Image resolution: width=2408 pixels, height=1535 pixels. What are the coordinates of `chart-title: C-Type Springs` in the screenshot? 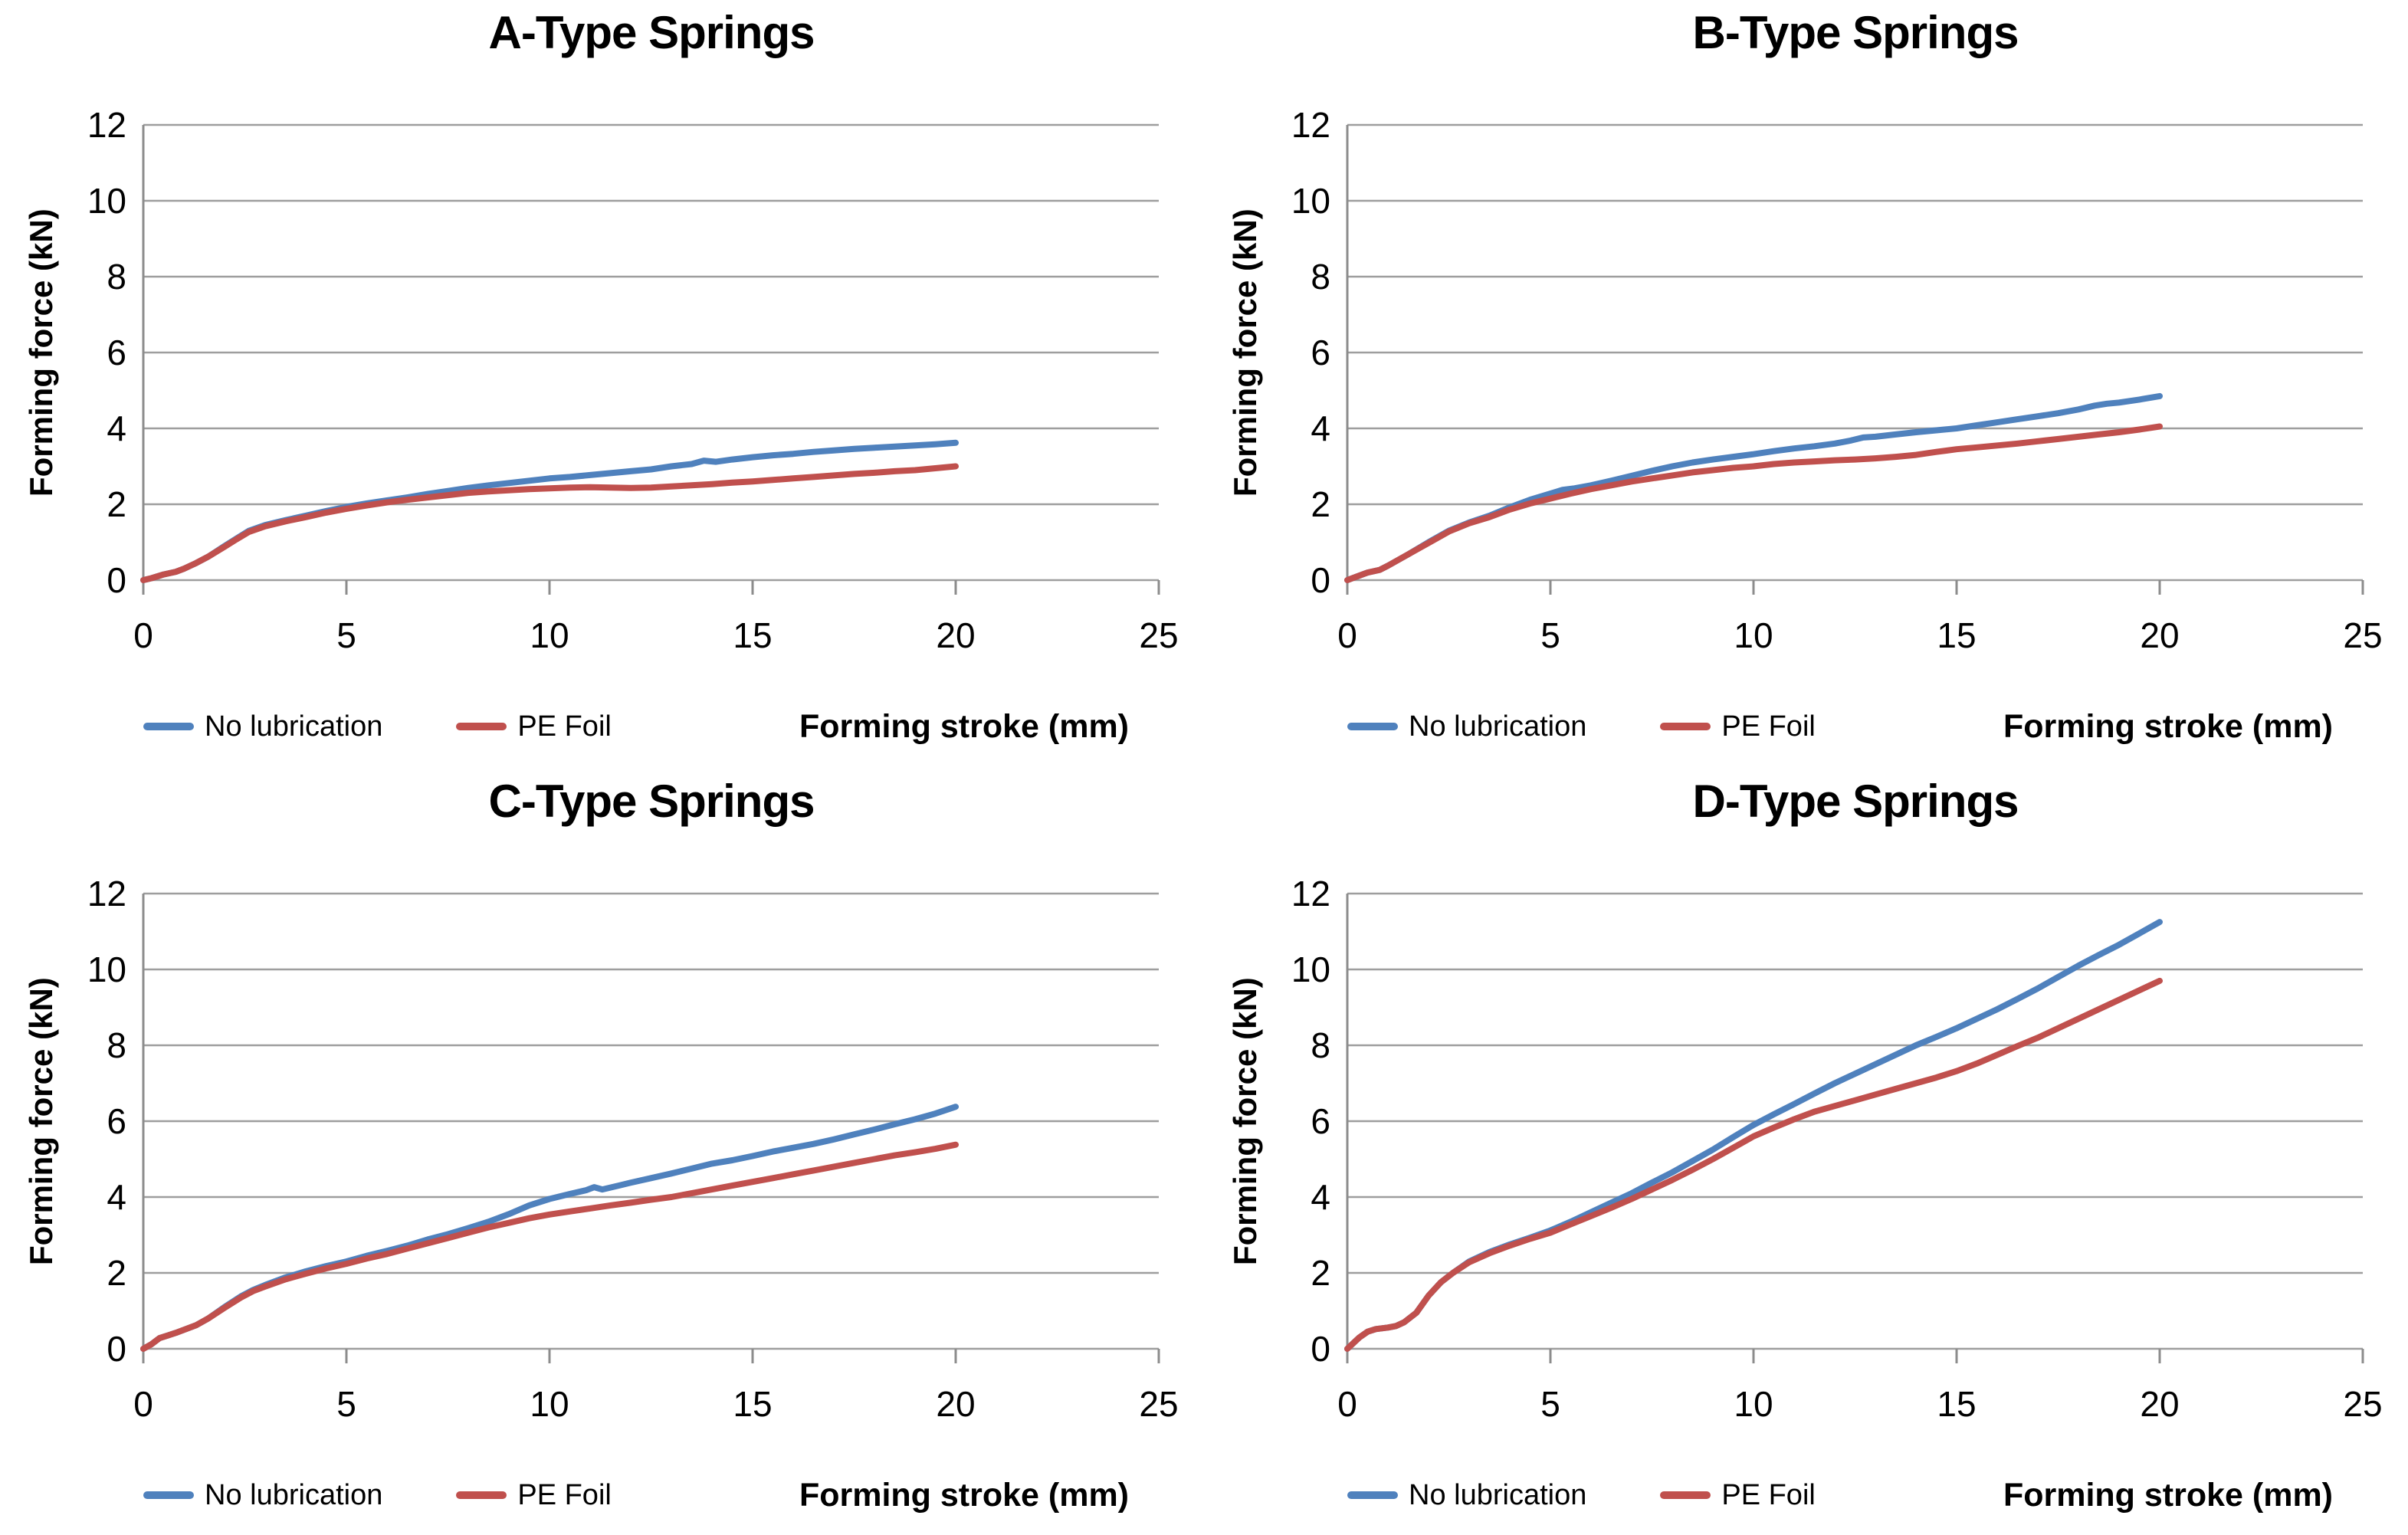 It's located at (651, 801).